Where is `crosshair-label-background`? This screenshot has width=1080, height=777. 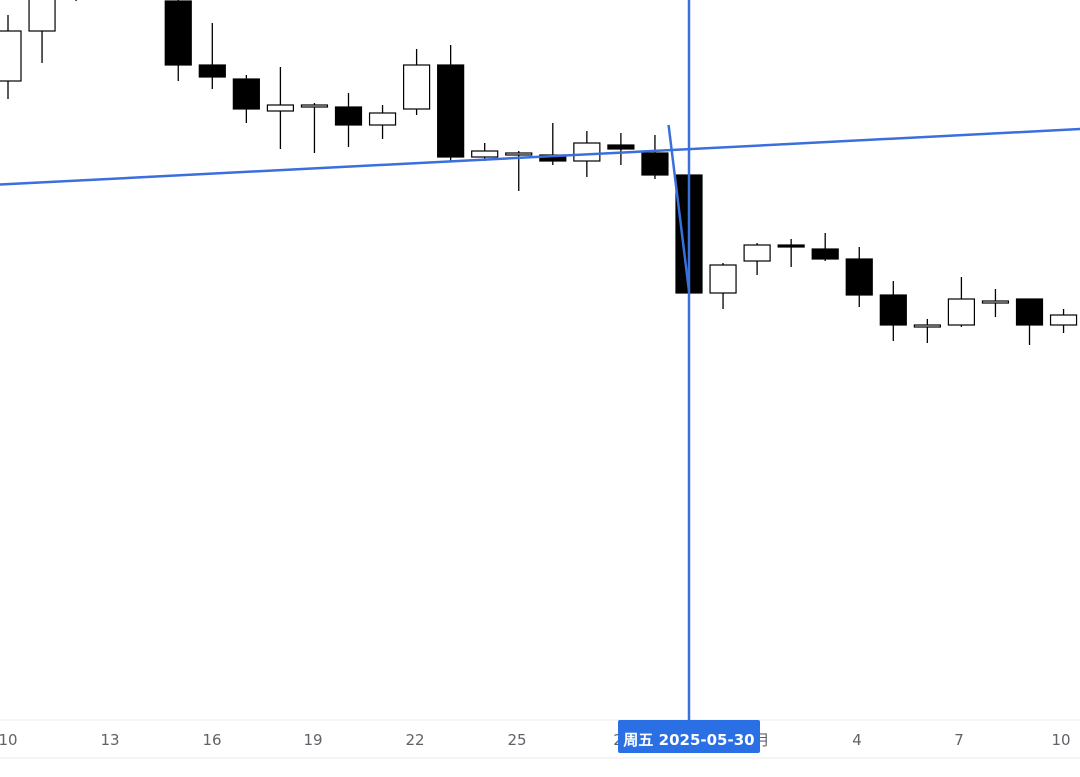
crosshair-label-background is located at coordinates (689, 736).